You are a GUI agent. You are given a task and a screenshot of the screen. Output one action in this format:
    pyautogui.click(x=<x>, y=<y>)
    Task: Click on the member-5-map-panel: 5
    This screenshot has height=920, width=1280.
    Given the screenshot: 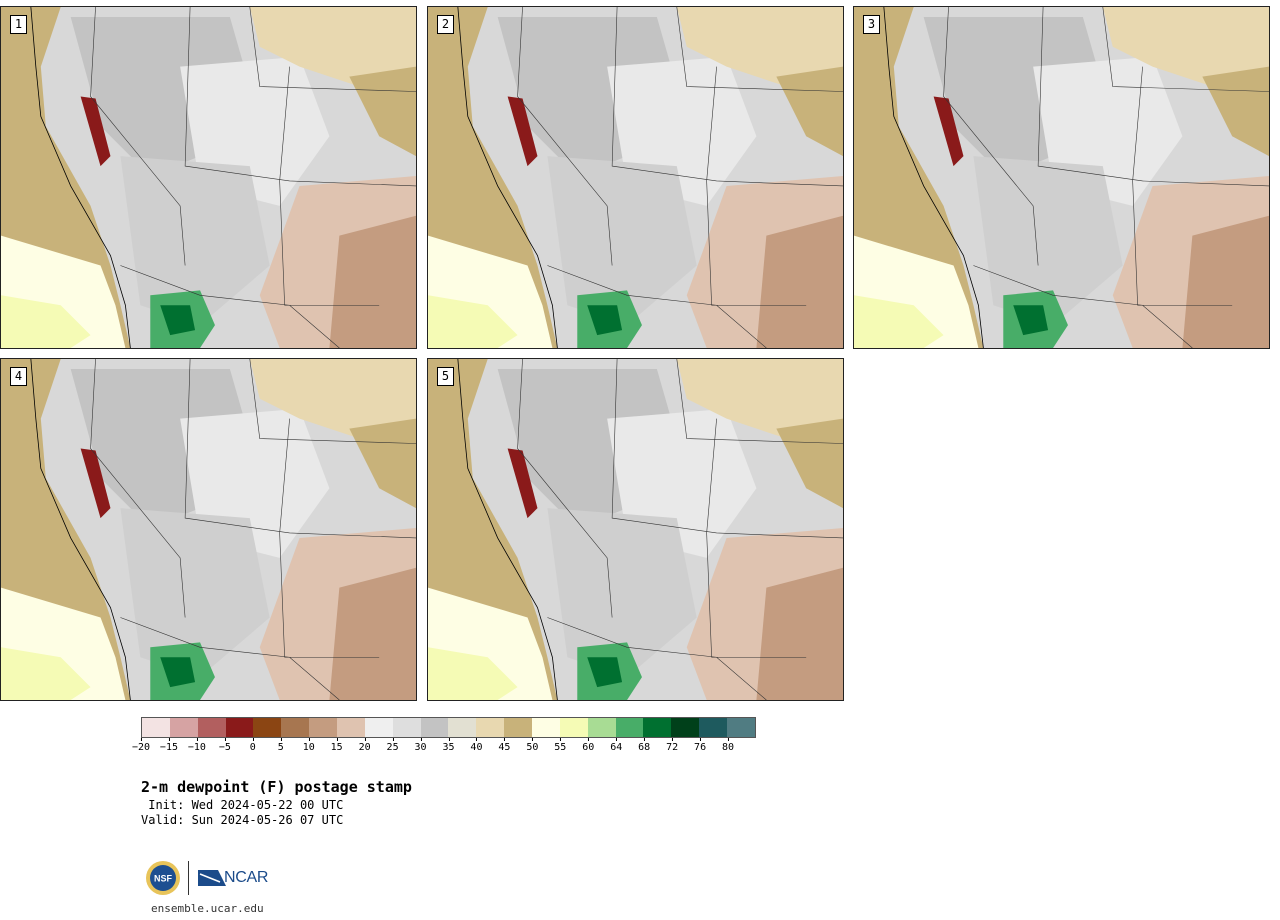 What is the action you would take?
    pyautogui.click(x=635, y=529)
    